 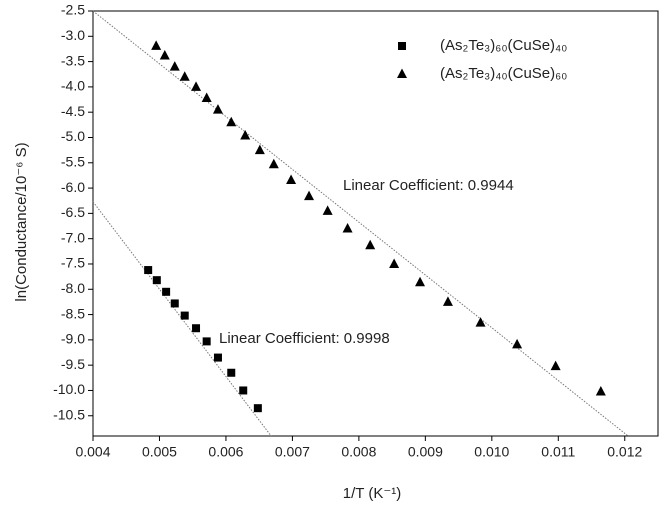 I want to click on x-axis-label: 1/T (K⁻¹), so click(x=372, y=493).